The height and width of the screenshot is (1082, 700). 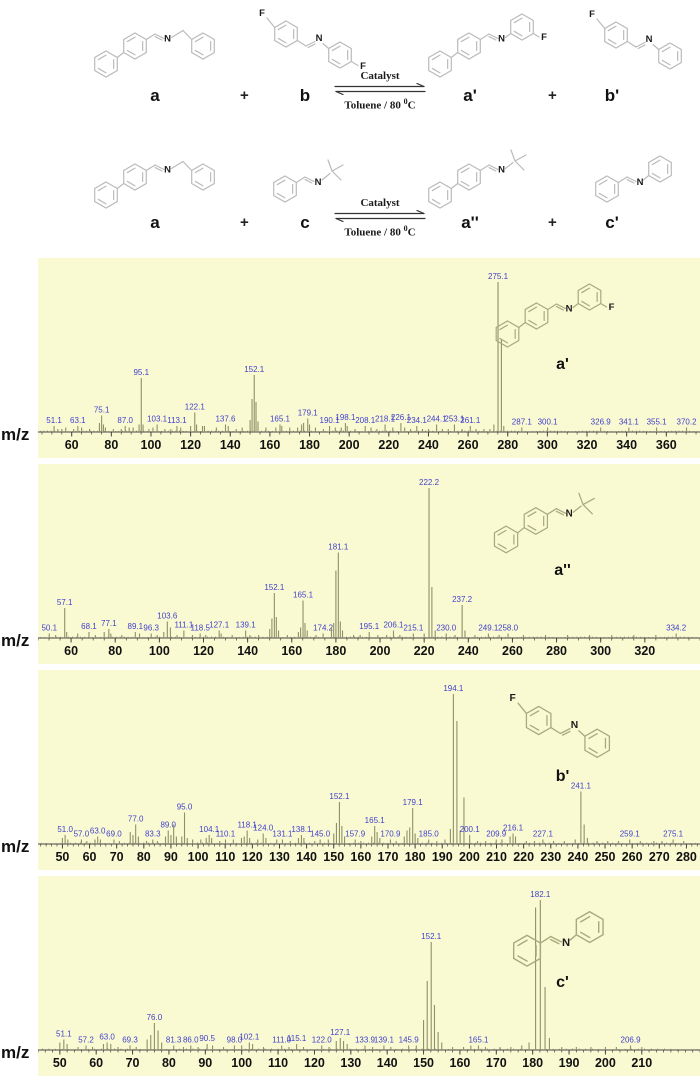 I want to click on svg-text: 118.1, so click(x=247, y=825).